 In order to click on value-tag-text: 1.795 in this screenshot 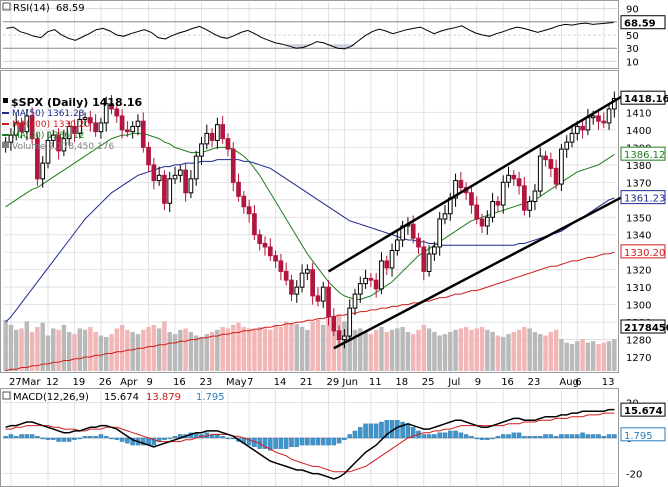, I will do `click(638, 436)`.